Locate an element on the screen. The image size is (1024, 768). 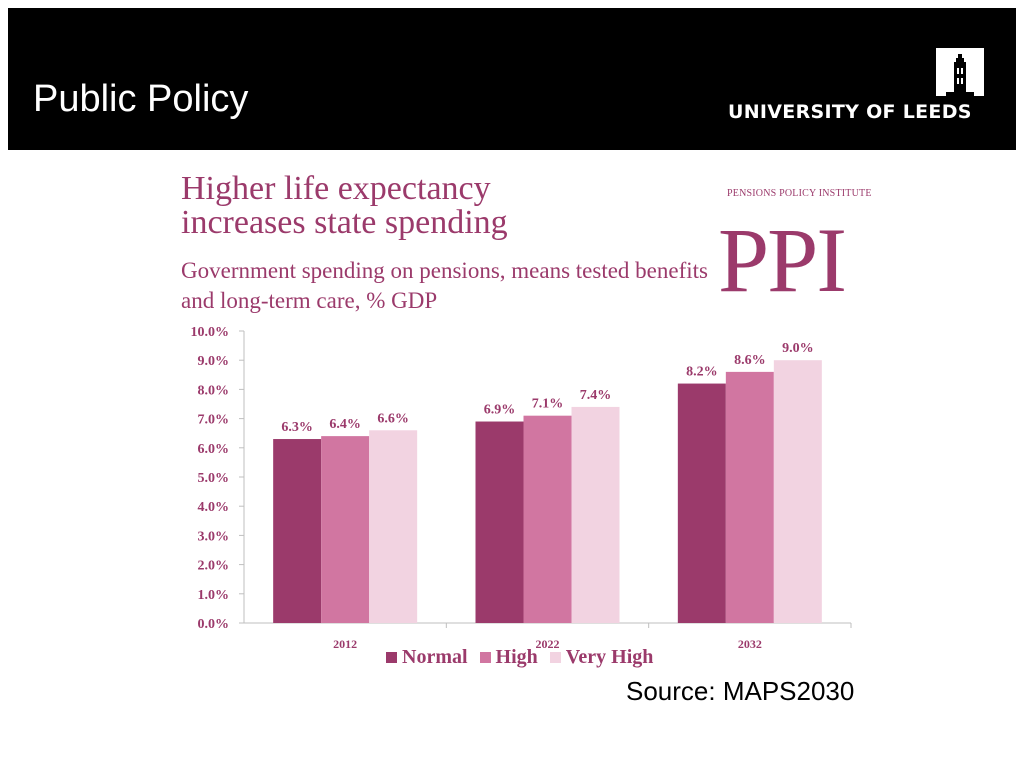
x-tick-label: 2032 is located at coordinates (750, 644).